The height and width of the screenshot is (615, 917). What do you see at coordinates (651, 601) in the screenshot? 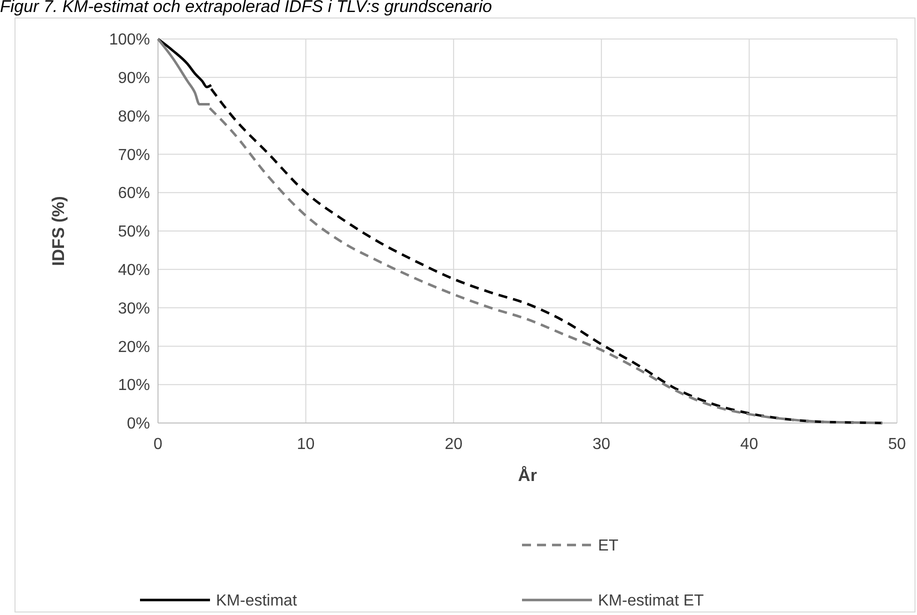
I see `legend-label: KM-estimat ET` at bounding box center [651, 601].